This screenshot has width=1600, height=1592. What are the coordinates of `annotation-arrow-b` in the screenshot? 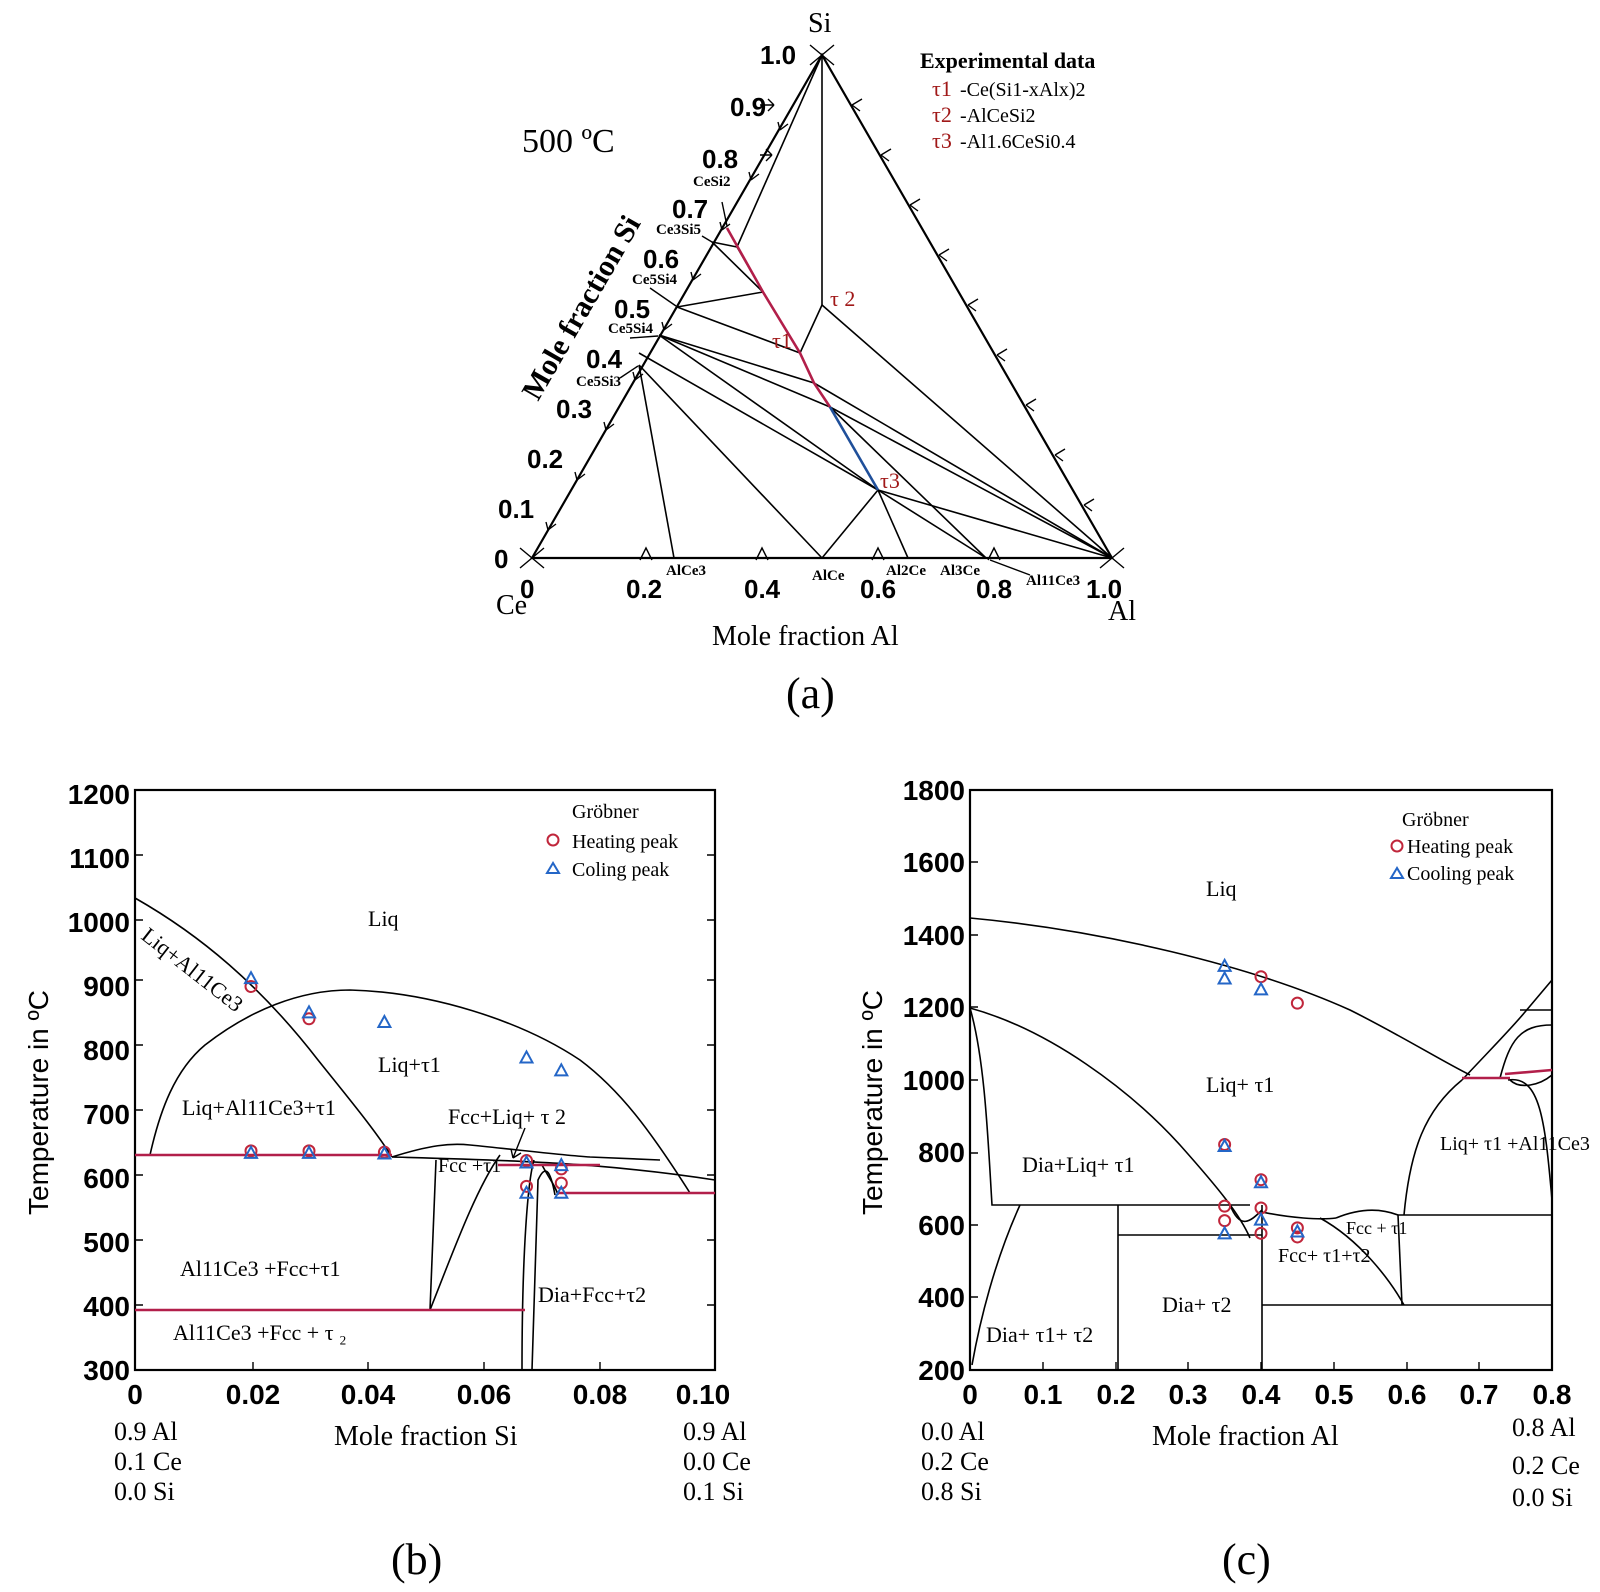 It's located at (518, 1143).